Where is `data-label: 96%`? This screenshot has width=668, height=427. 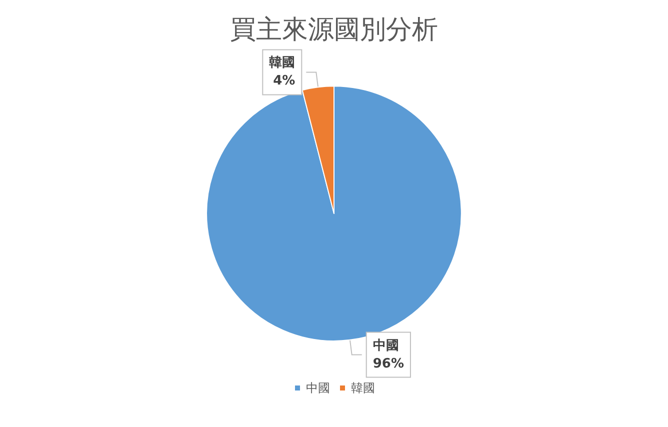
data-label: 96% is located at coordinates (388, 364).